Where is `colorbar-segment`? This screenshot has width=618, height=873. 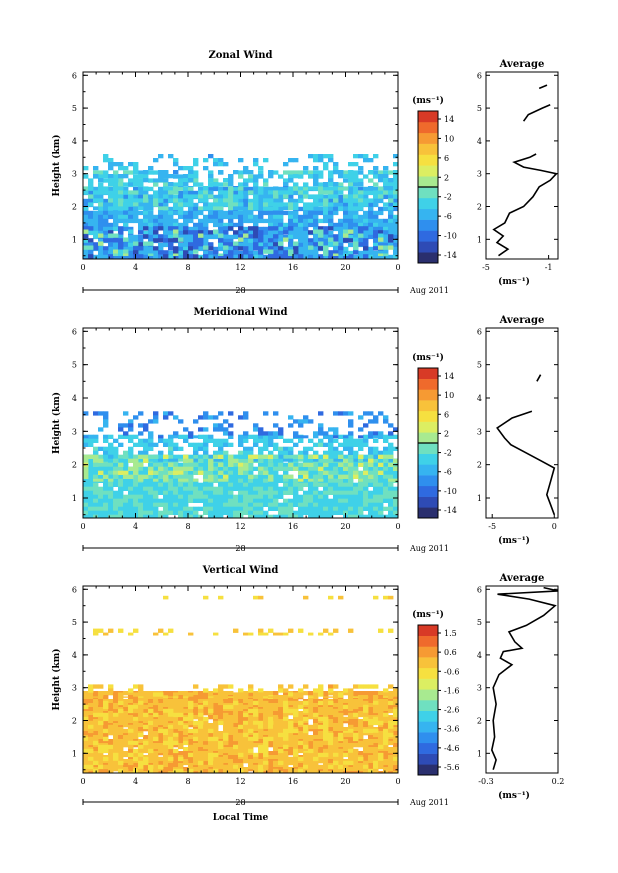 colorbar-segment is located at coordinates (428, 203).